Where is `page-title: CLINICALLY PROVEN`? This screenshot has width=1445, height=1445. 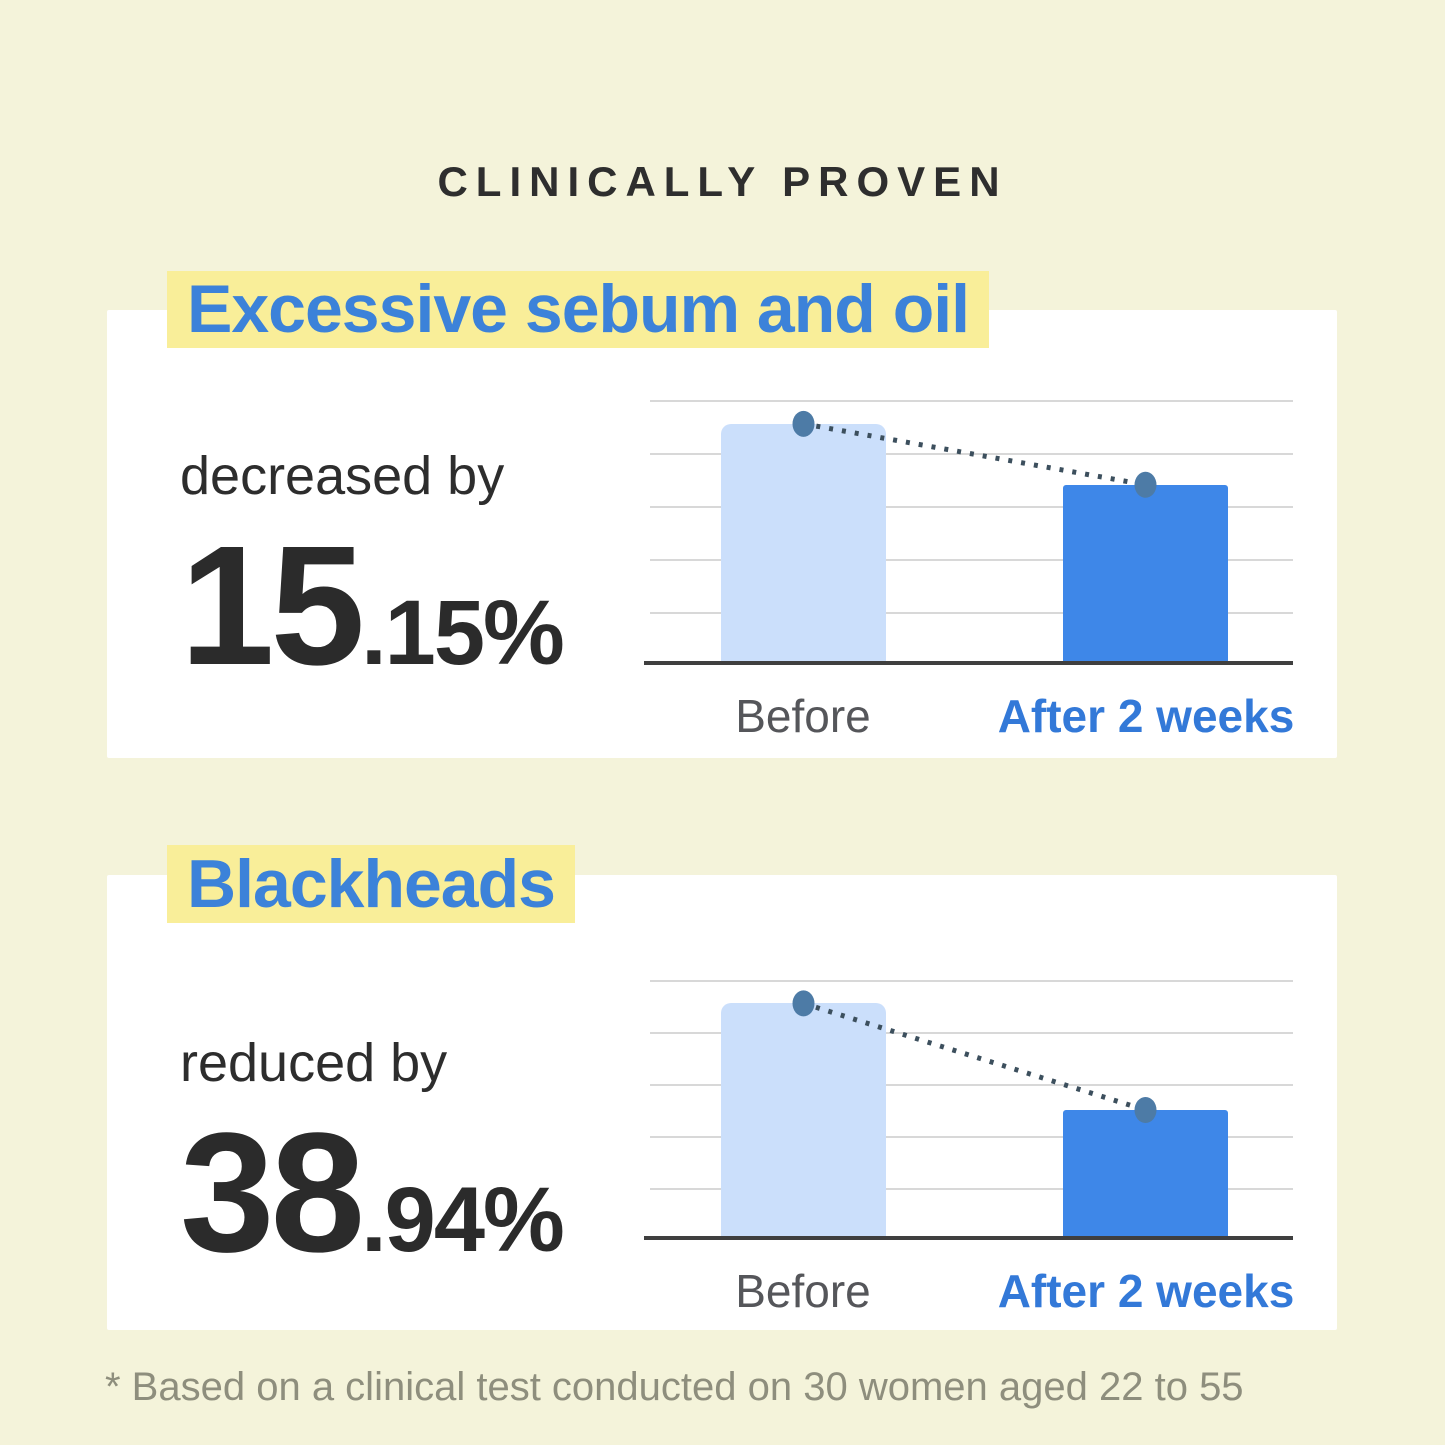
page-title: CLINICALLY PROVEN is located at coordinates (722, 181).